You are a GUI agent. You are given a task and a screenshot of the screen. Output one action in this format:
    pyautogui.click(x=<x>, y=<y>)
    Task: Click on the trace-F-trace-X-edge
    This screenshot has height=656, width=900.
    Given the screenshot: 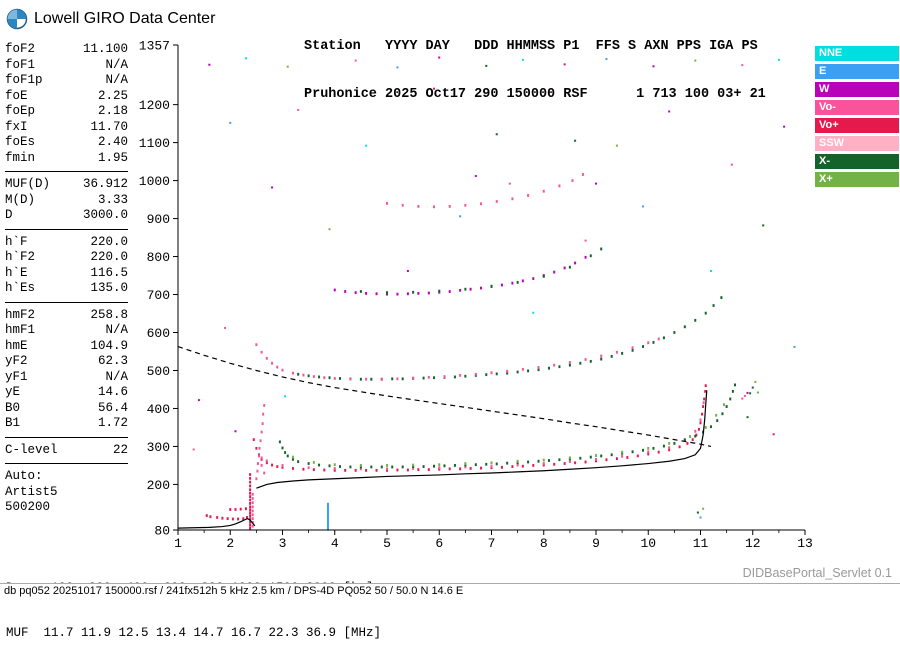 What is the action you would take?
    pyautogui.click(x=508, y=435)
    